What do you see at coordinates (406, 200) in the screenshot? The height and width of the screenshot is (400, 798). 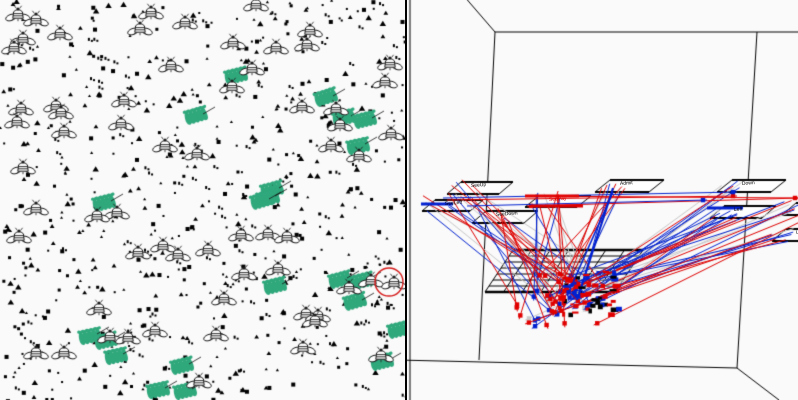 I see `panel-divider` at bounding box center [406, 200].